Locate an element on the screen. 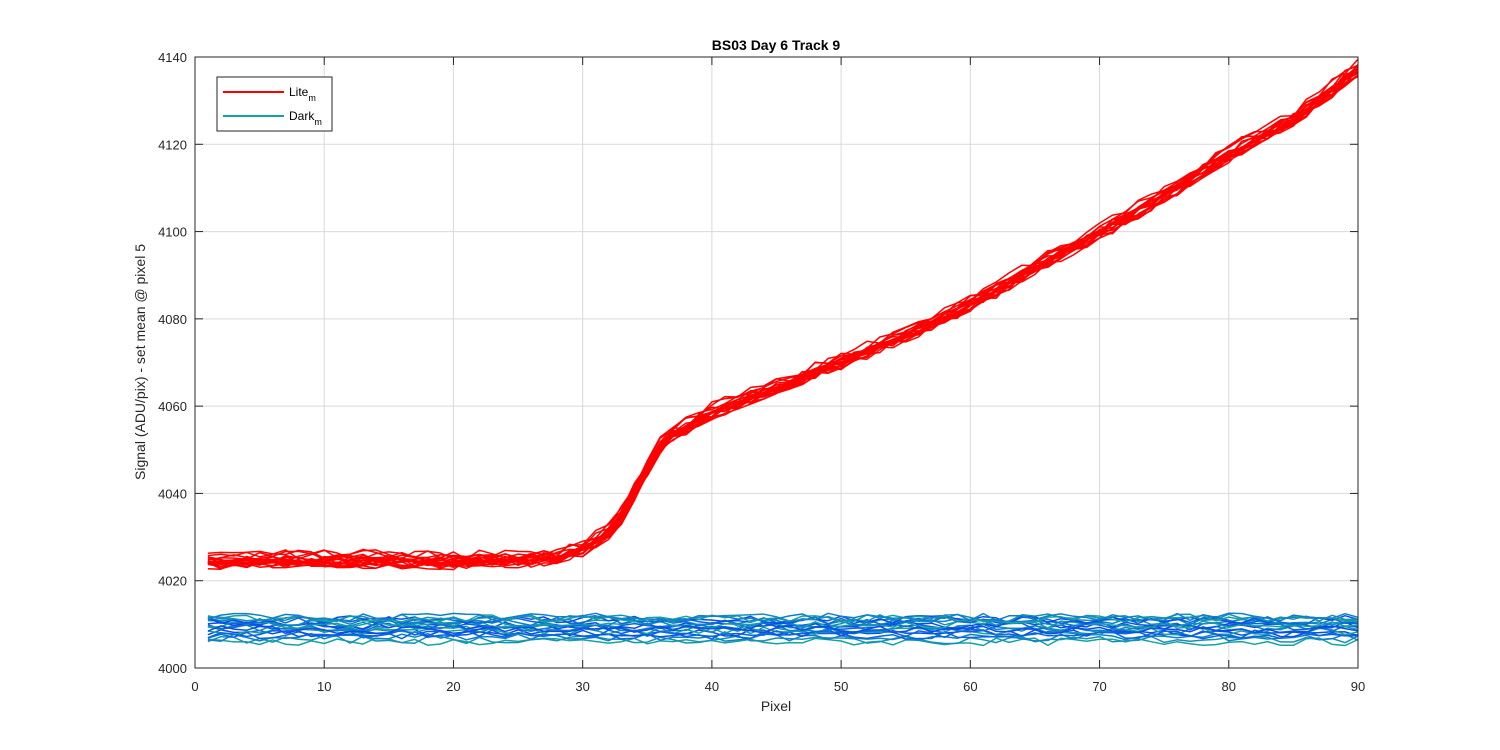  x-tick-label: 10 is located at coordinates (324, 686).